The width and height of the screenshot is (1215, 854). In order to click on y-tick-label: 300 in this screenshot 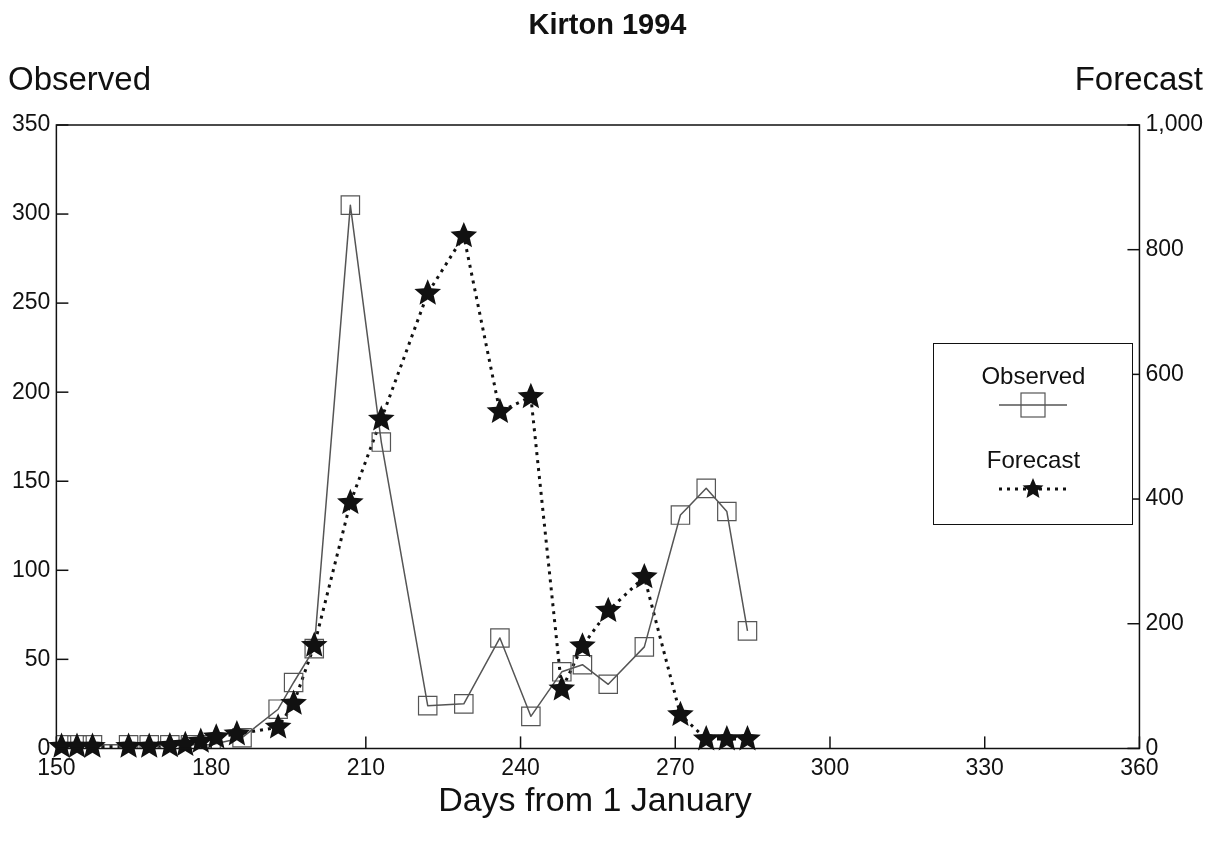, I will do `click(31, 212)`.